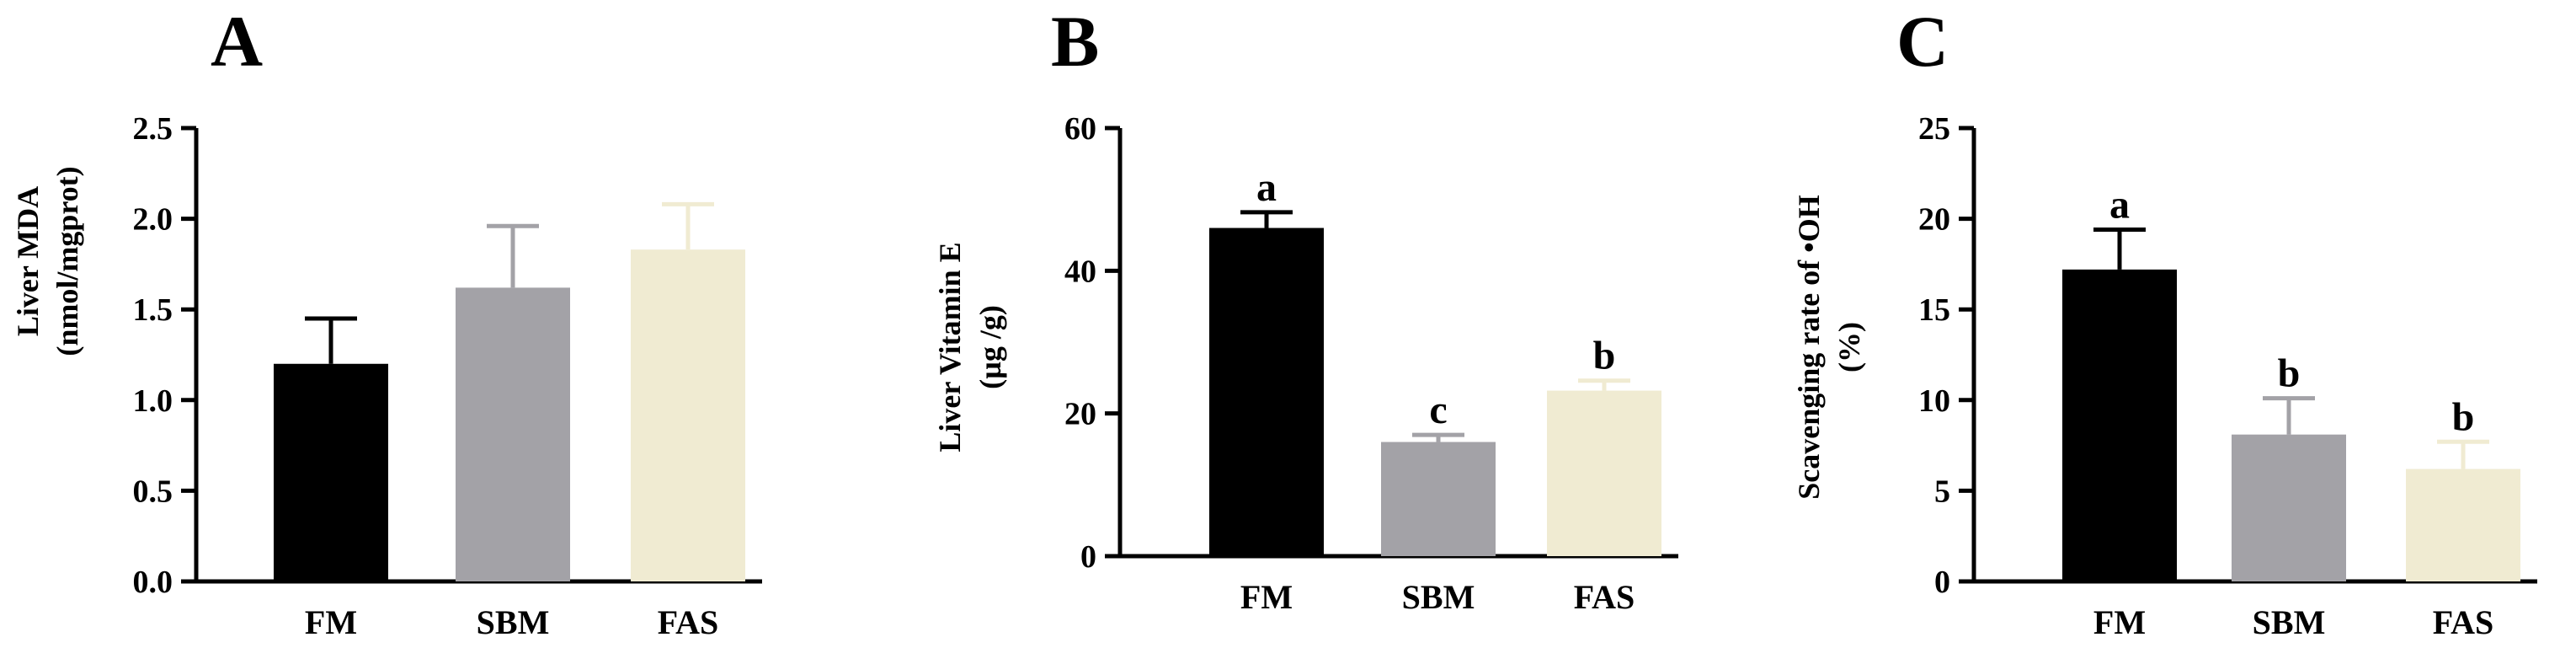 Image resolution: width=2576 pixels, height=664 pixels. What do you see at coordinates (688, 622) in the screenshot?
I see `panel-a-category-label: FAS` at bounding box center [688, 622].